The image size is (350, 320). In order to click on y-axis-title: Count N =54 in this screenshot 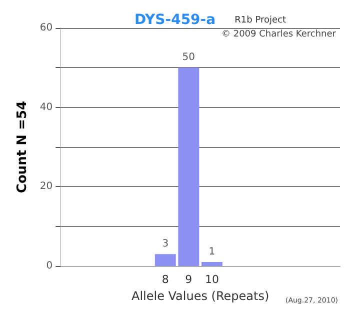, I will do `click(22, 147)`.